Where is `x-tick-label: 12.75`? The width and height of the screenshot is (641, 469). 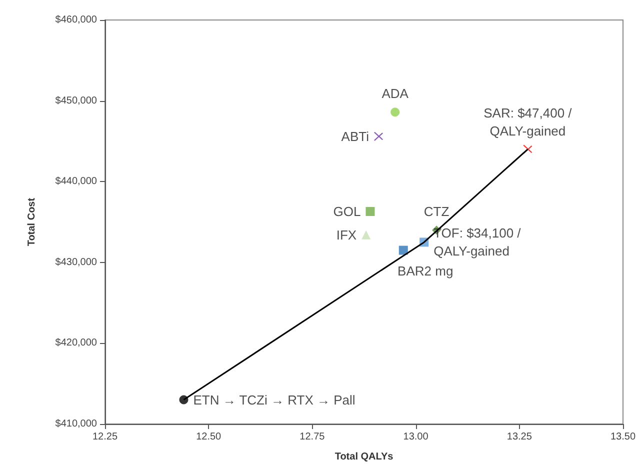
x-tick-label: 12.75 is located at coordinates (313, 437).